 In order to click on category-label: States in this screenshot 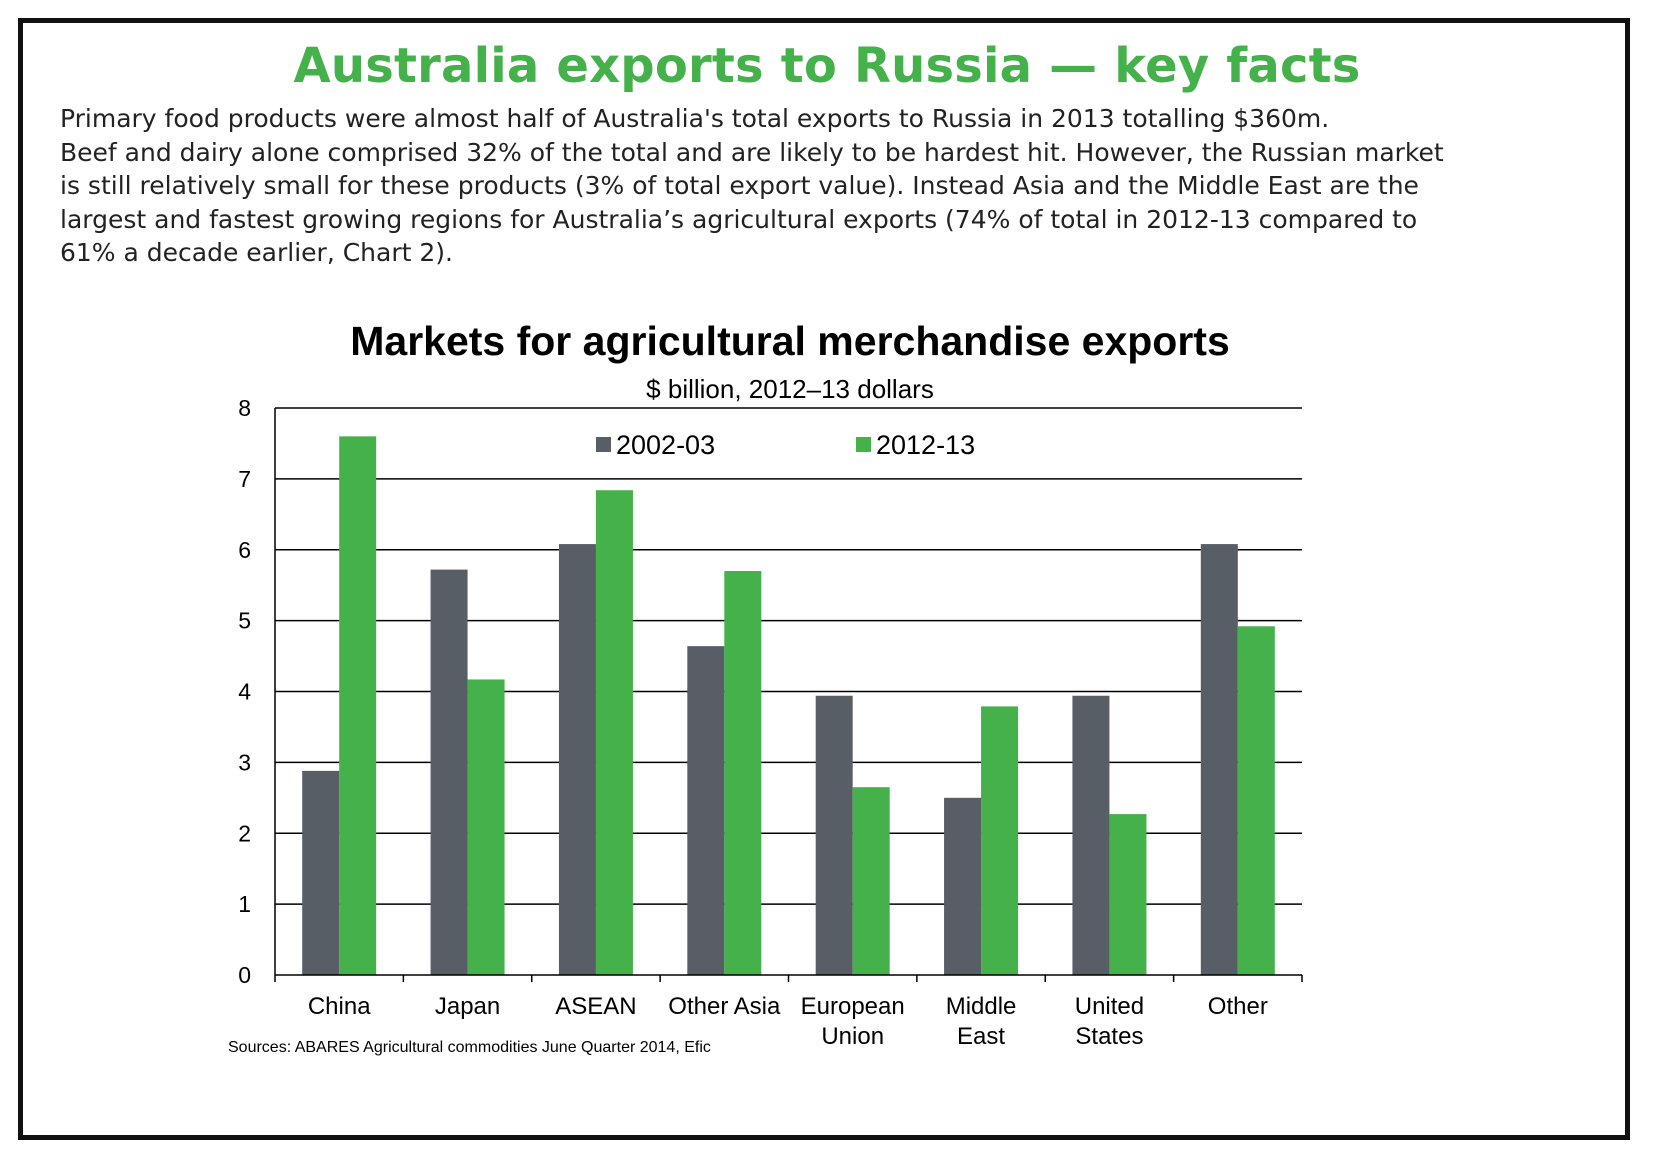, I will do `click(1109, 1036)`.